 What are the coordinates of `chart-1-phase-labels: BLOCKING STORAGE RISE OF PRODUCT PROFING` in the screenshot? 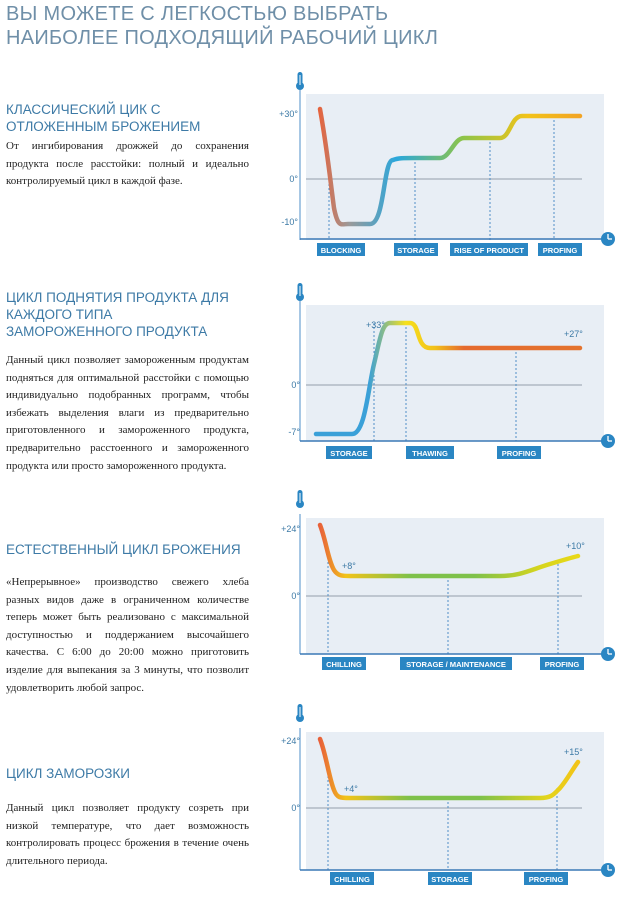 It's located at (449, 249).